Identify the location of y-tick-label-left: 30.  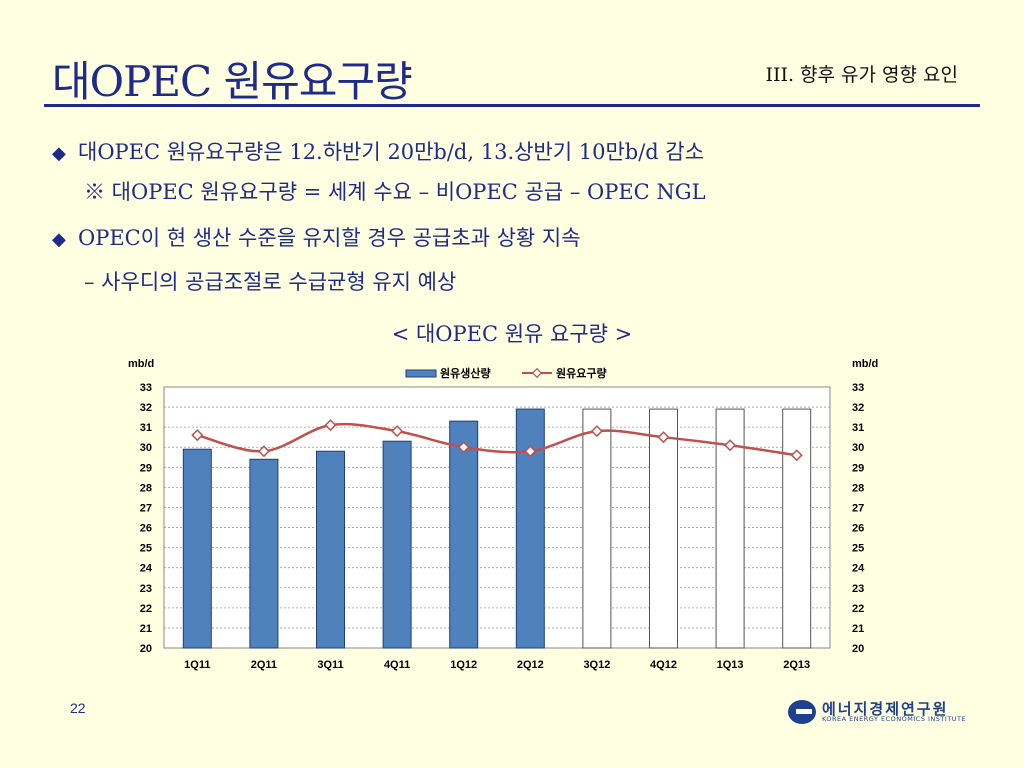
(146, 448).